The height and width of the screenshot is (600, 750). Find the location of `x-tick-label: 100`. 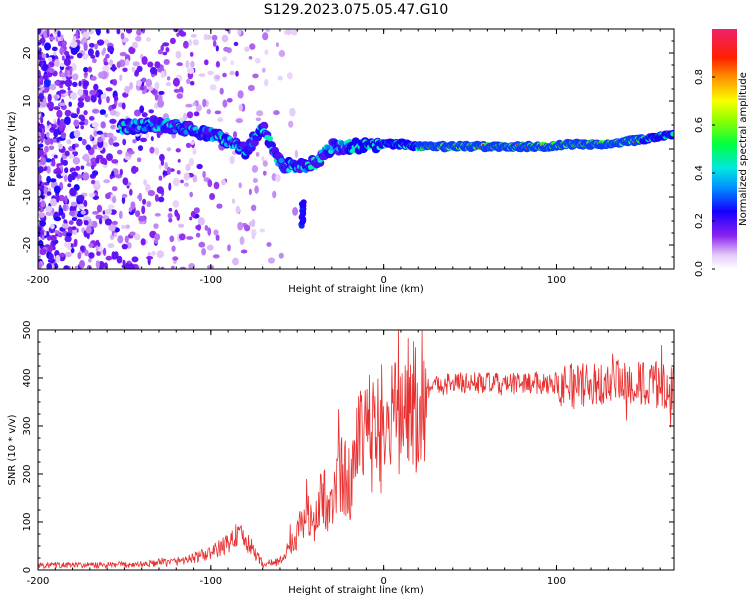

x-tick-label: 100 is located at coordinates (556, 280).